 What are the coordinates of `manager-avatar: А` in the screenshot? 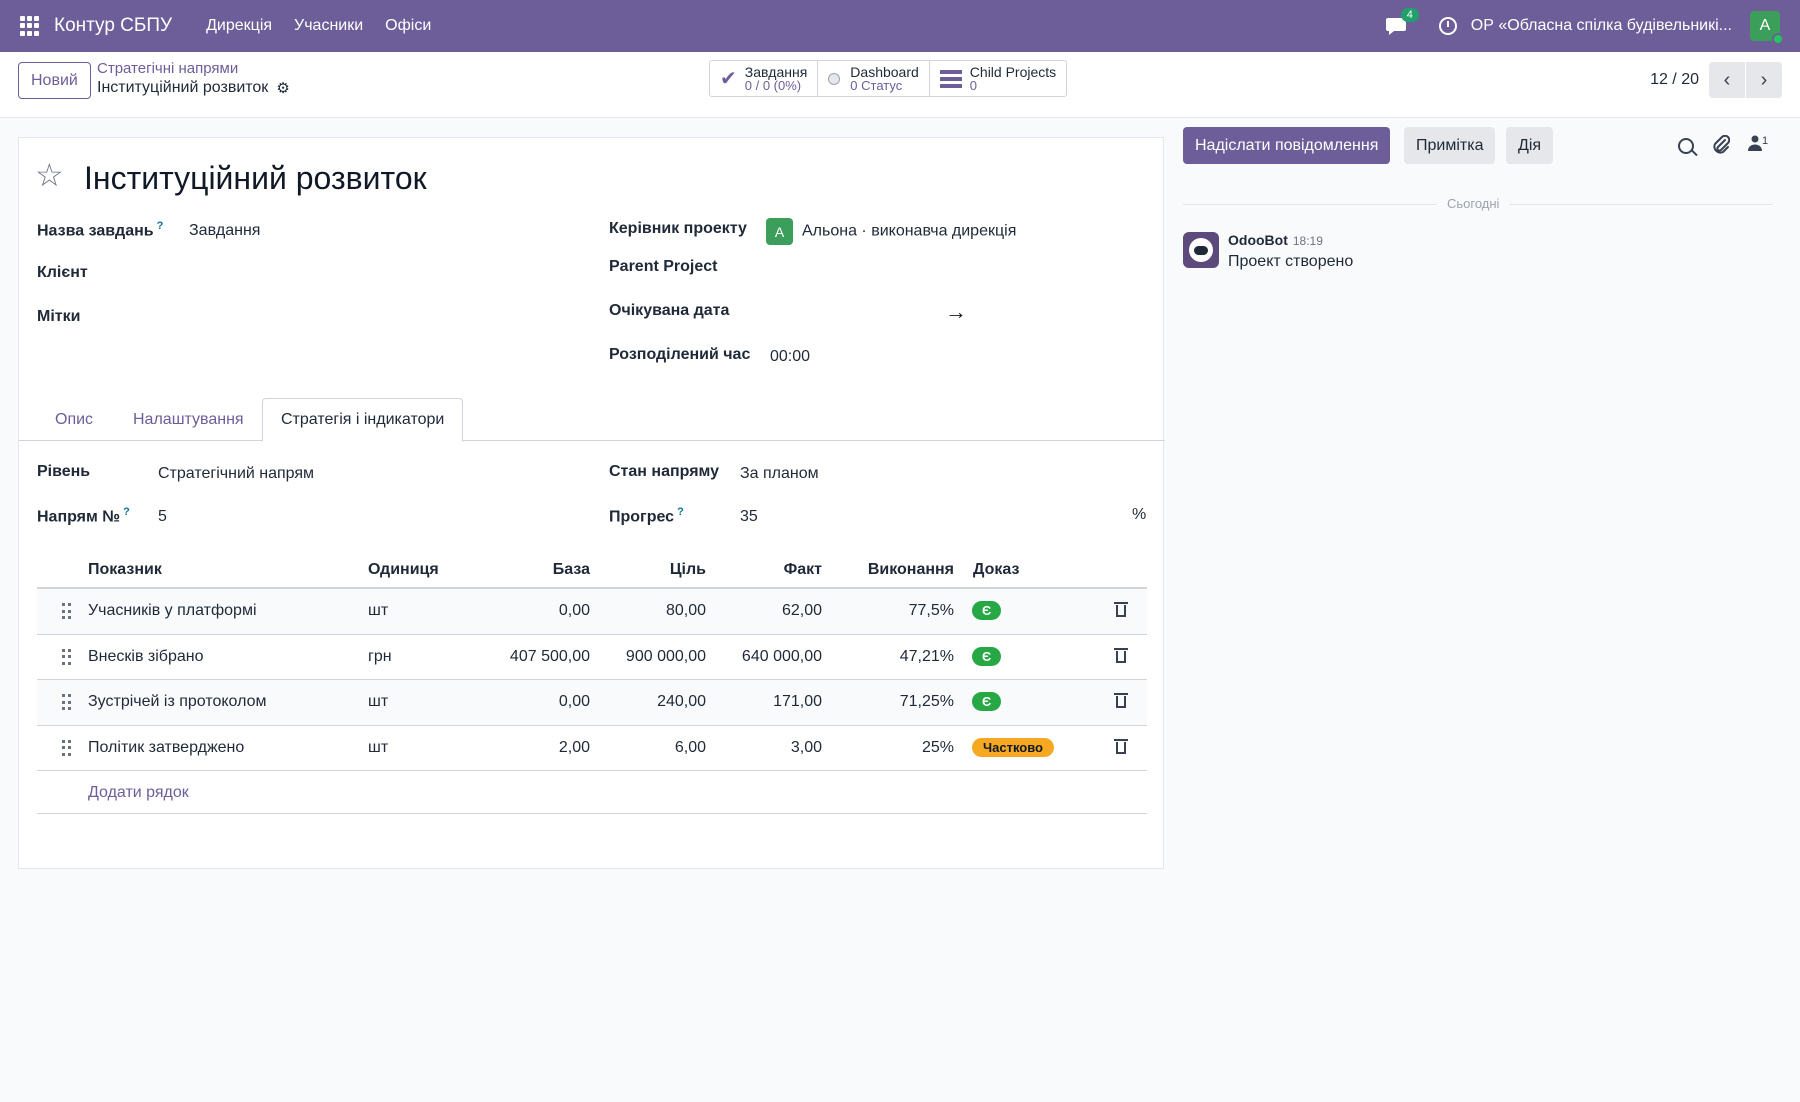 It's located at (779, 231).